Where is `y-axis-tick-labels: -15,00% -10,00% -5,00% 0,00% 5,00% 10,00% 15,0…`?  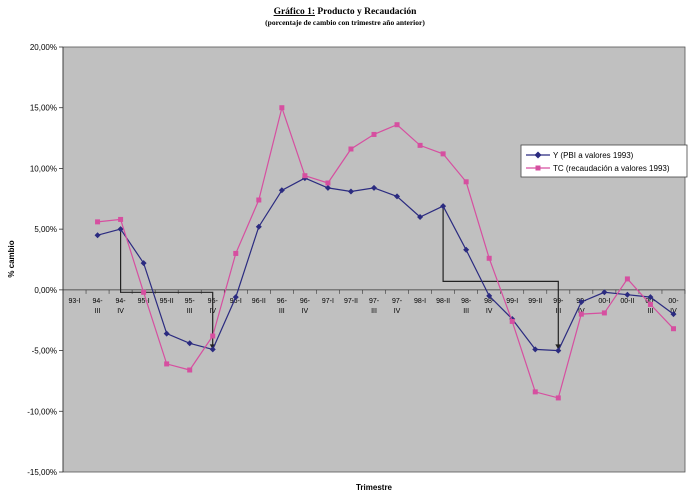
y-axis-tick-labels: -15,00% -10,00% -5,00% 0,00% 5,00% 10,00% 15,0… is located at coordinates (42, 260).